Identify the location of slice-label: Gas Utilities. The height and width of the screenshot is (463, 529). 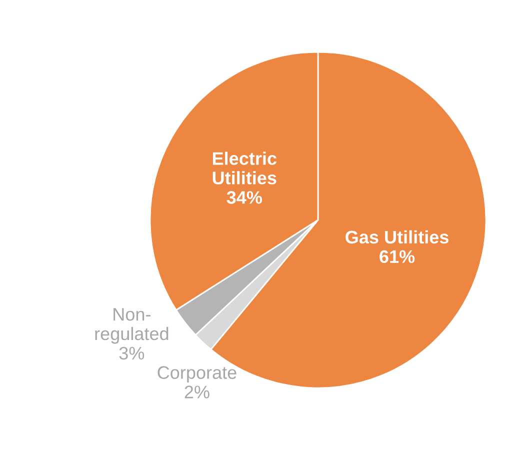
(397, 237).